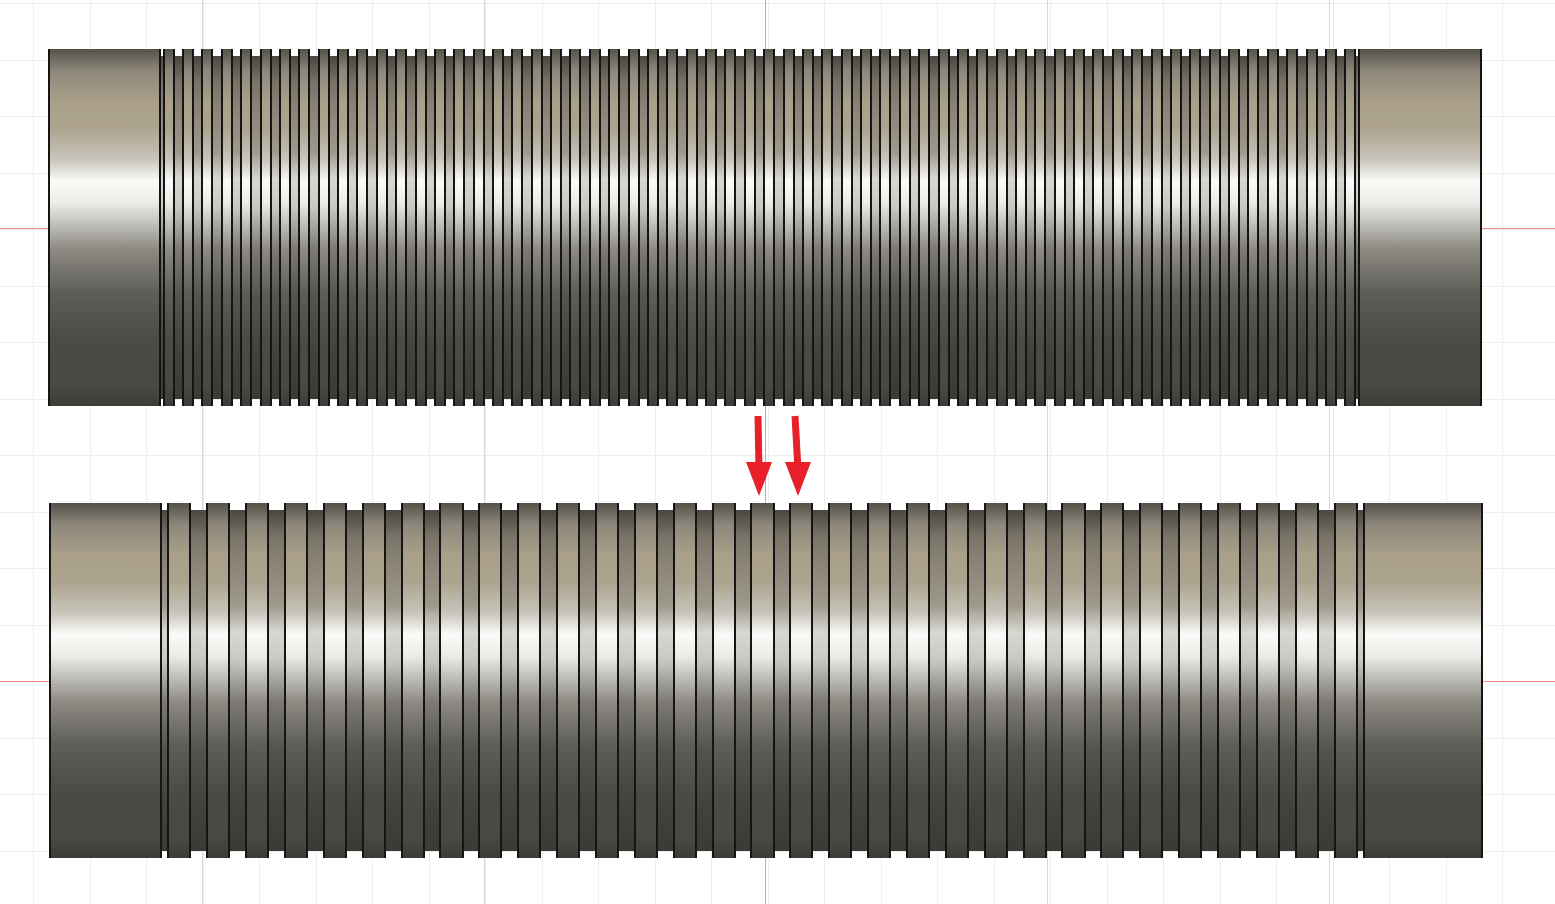 The width and height of the screenshot is (1555, 904). What do you see at coordinates (1420, 227) in the screenshot?
I see `end-cap-right` at bounding box center [1420, 227].